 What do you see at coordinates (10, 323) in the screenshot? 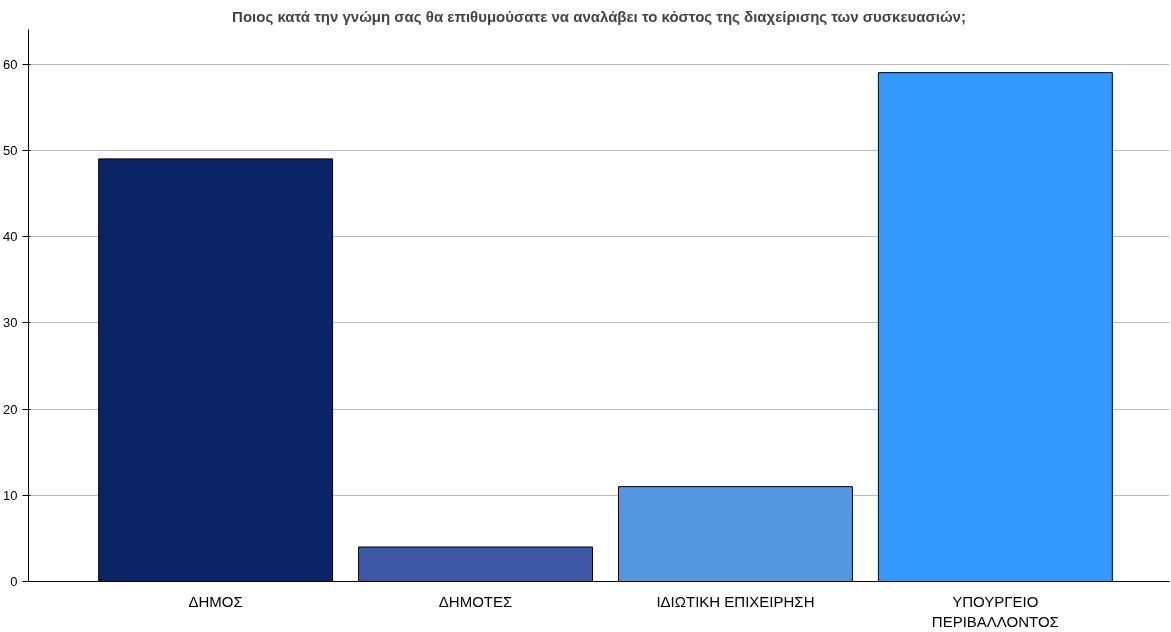
I see `y-tick-label: 30` at bounding box center [10, 323].